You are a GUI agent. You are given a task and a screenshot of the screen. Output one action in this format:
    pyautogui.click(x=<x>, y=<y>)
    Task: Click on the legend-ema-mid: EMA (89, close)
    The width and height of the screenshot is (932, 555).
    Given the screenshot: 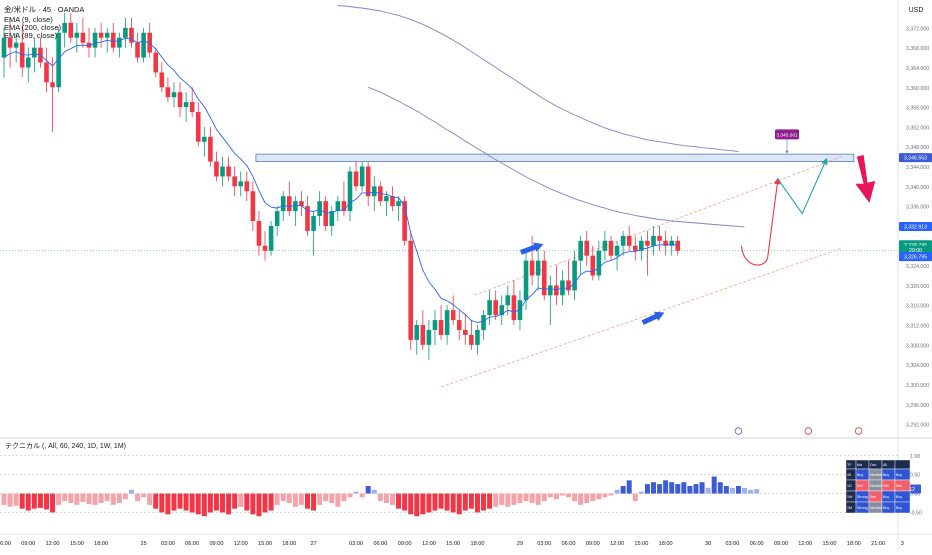 What is the action you would take?
    pyautogui.click(x=30, y=35)
    